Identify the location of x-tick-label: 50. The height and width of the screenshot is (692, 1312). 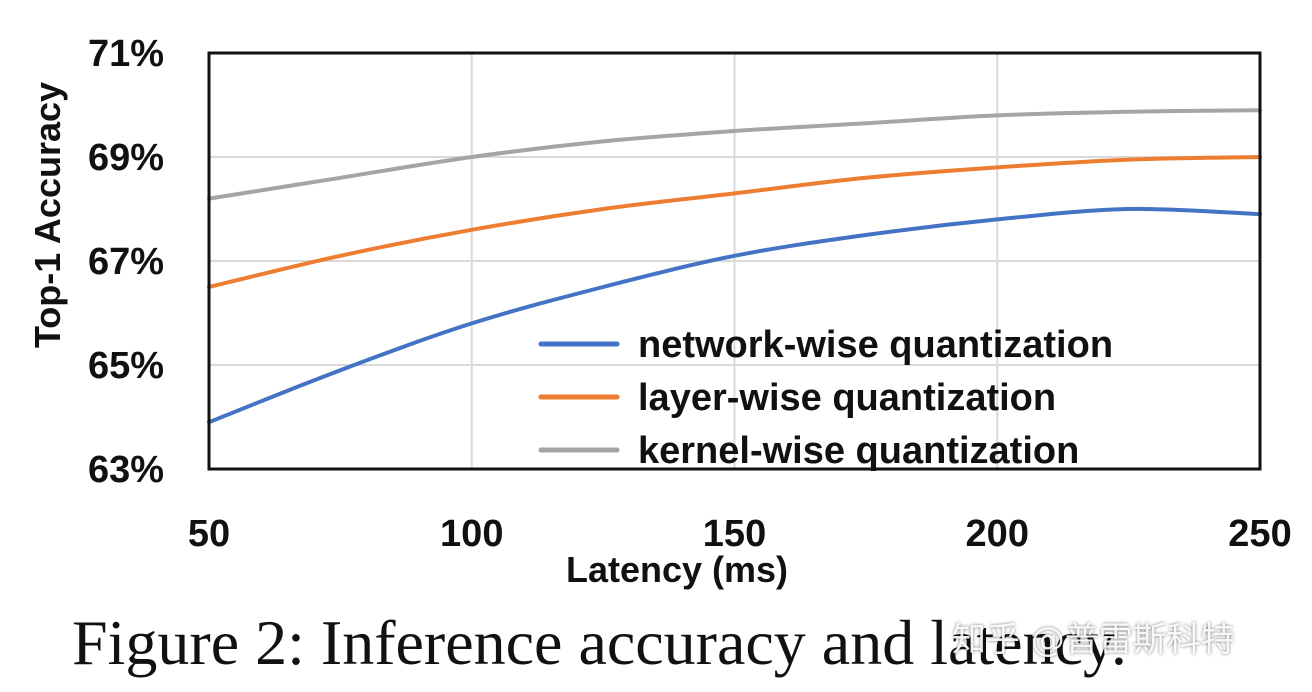
(209, 534).